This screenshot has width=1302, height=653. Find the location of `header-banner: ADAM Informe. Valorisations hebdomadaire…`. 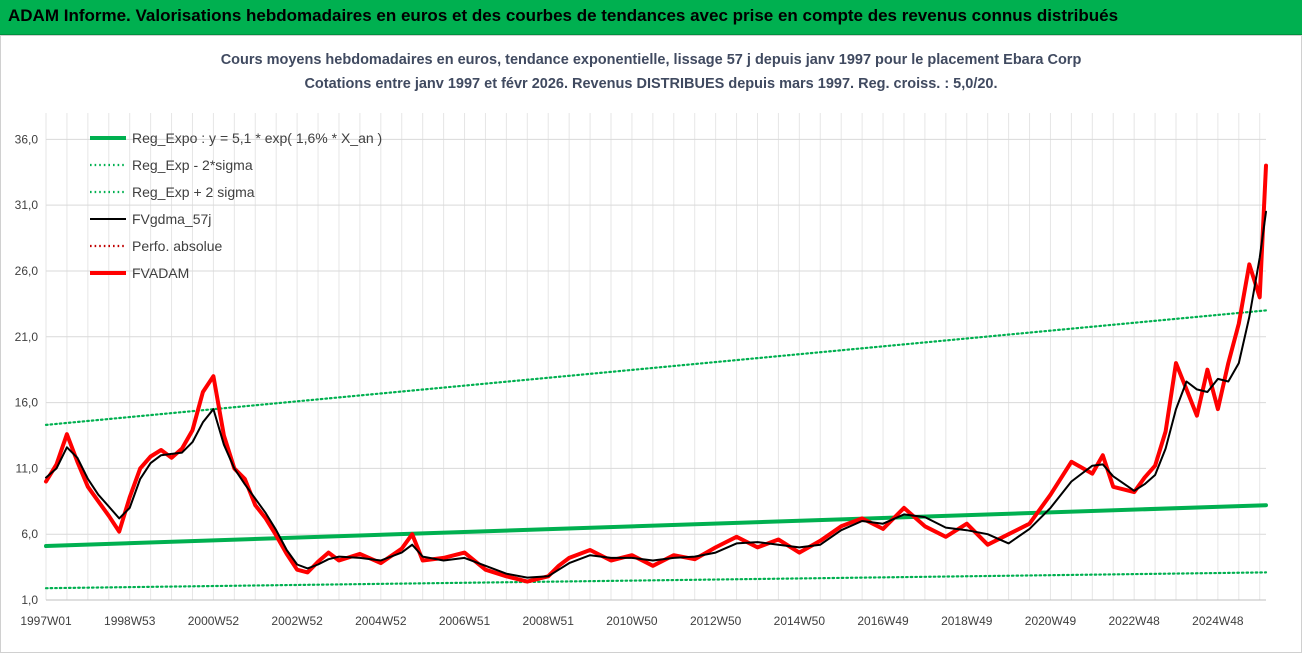

header-banner: ADAM Informe. Valorisations hebdomadaire… is located at coordinates (651, 17).